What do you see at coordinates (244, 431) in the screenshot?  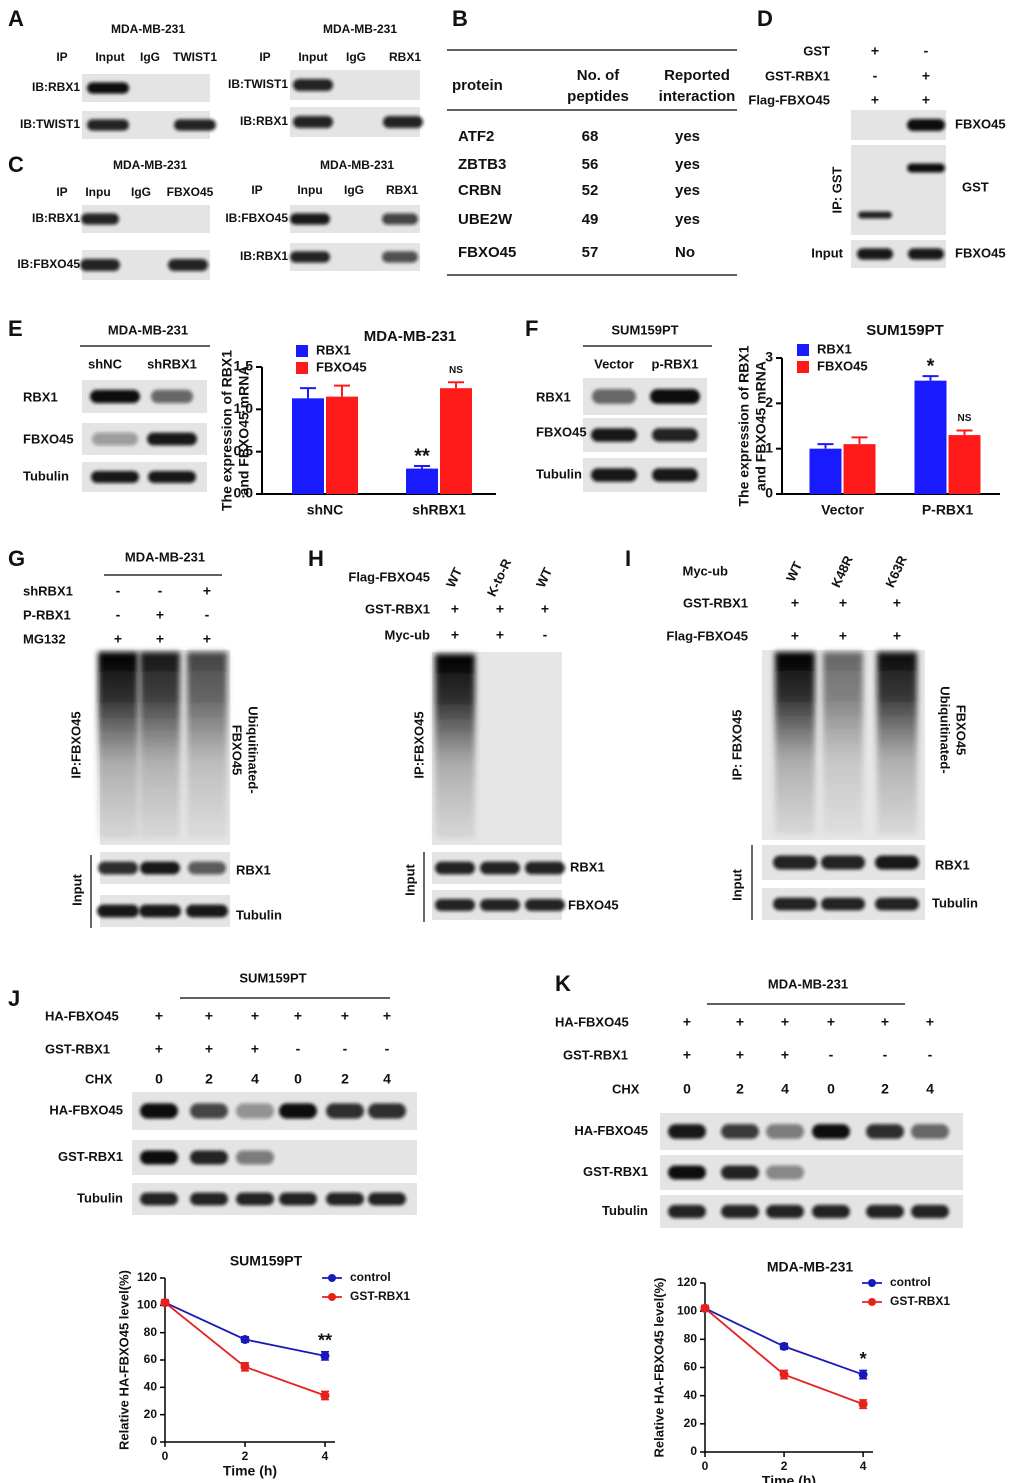 I see `y-axis-label: and FBXO45 mRNA` at bounding box center [244, 431].